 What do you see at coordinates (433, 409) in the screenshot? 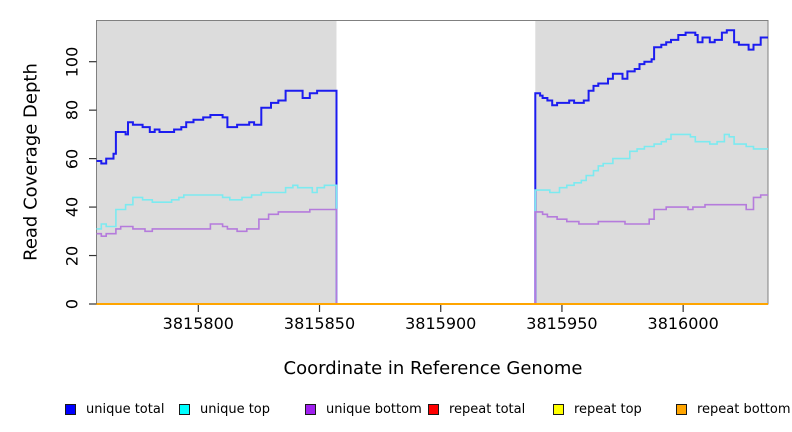
I see `legend-swatch-repeat-total` at bounding box center [433, 409].